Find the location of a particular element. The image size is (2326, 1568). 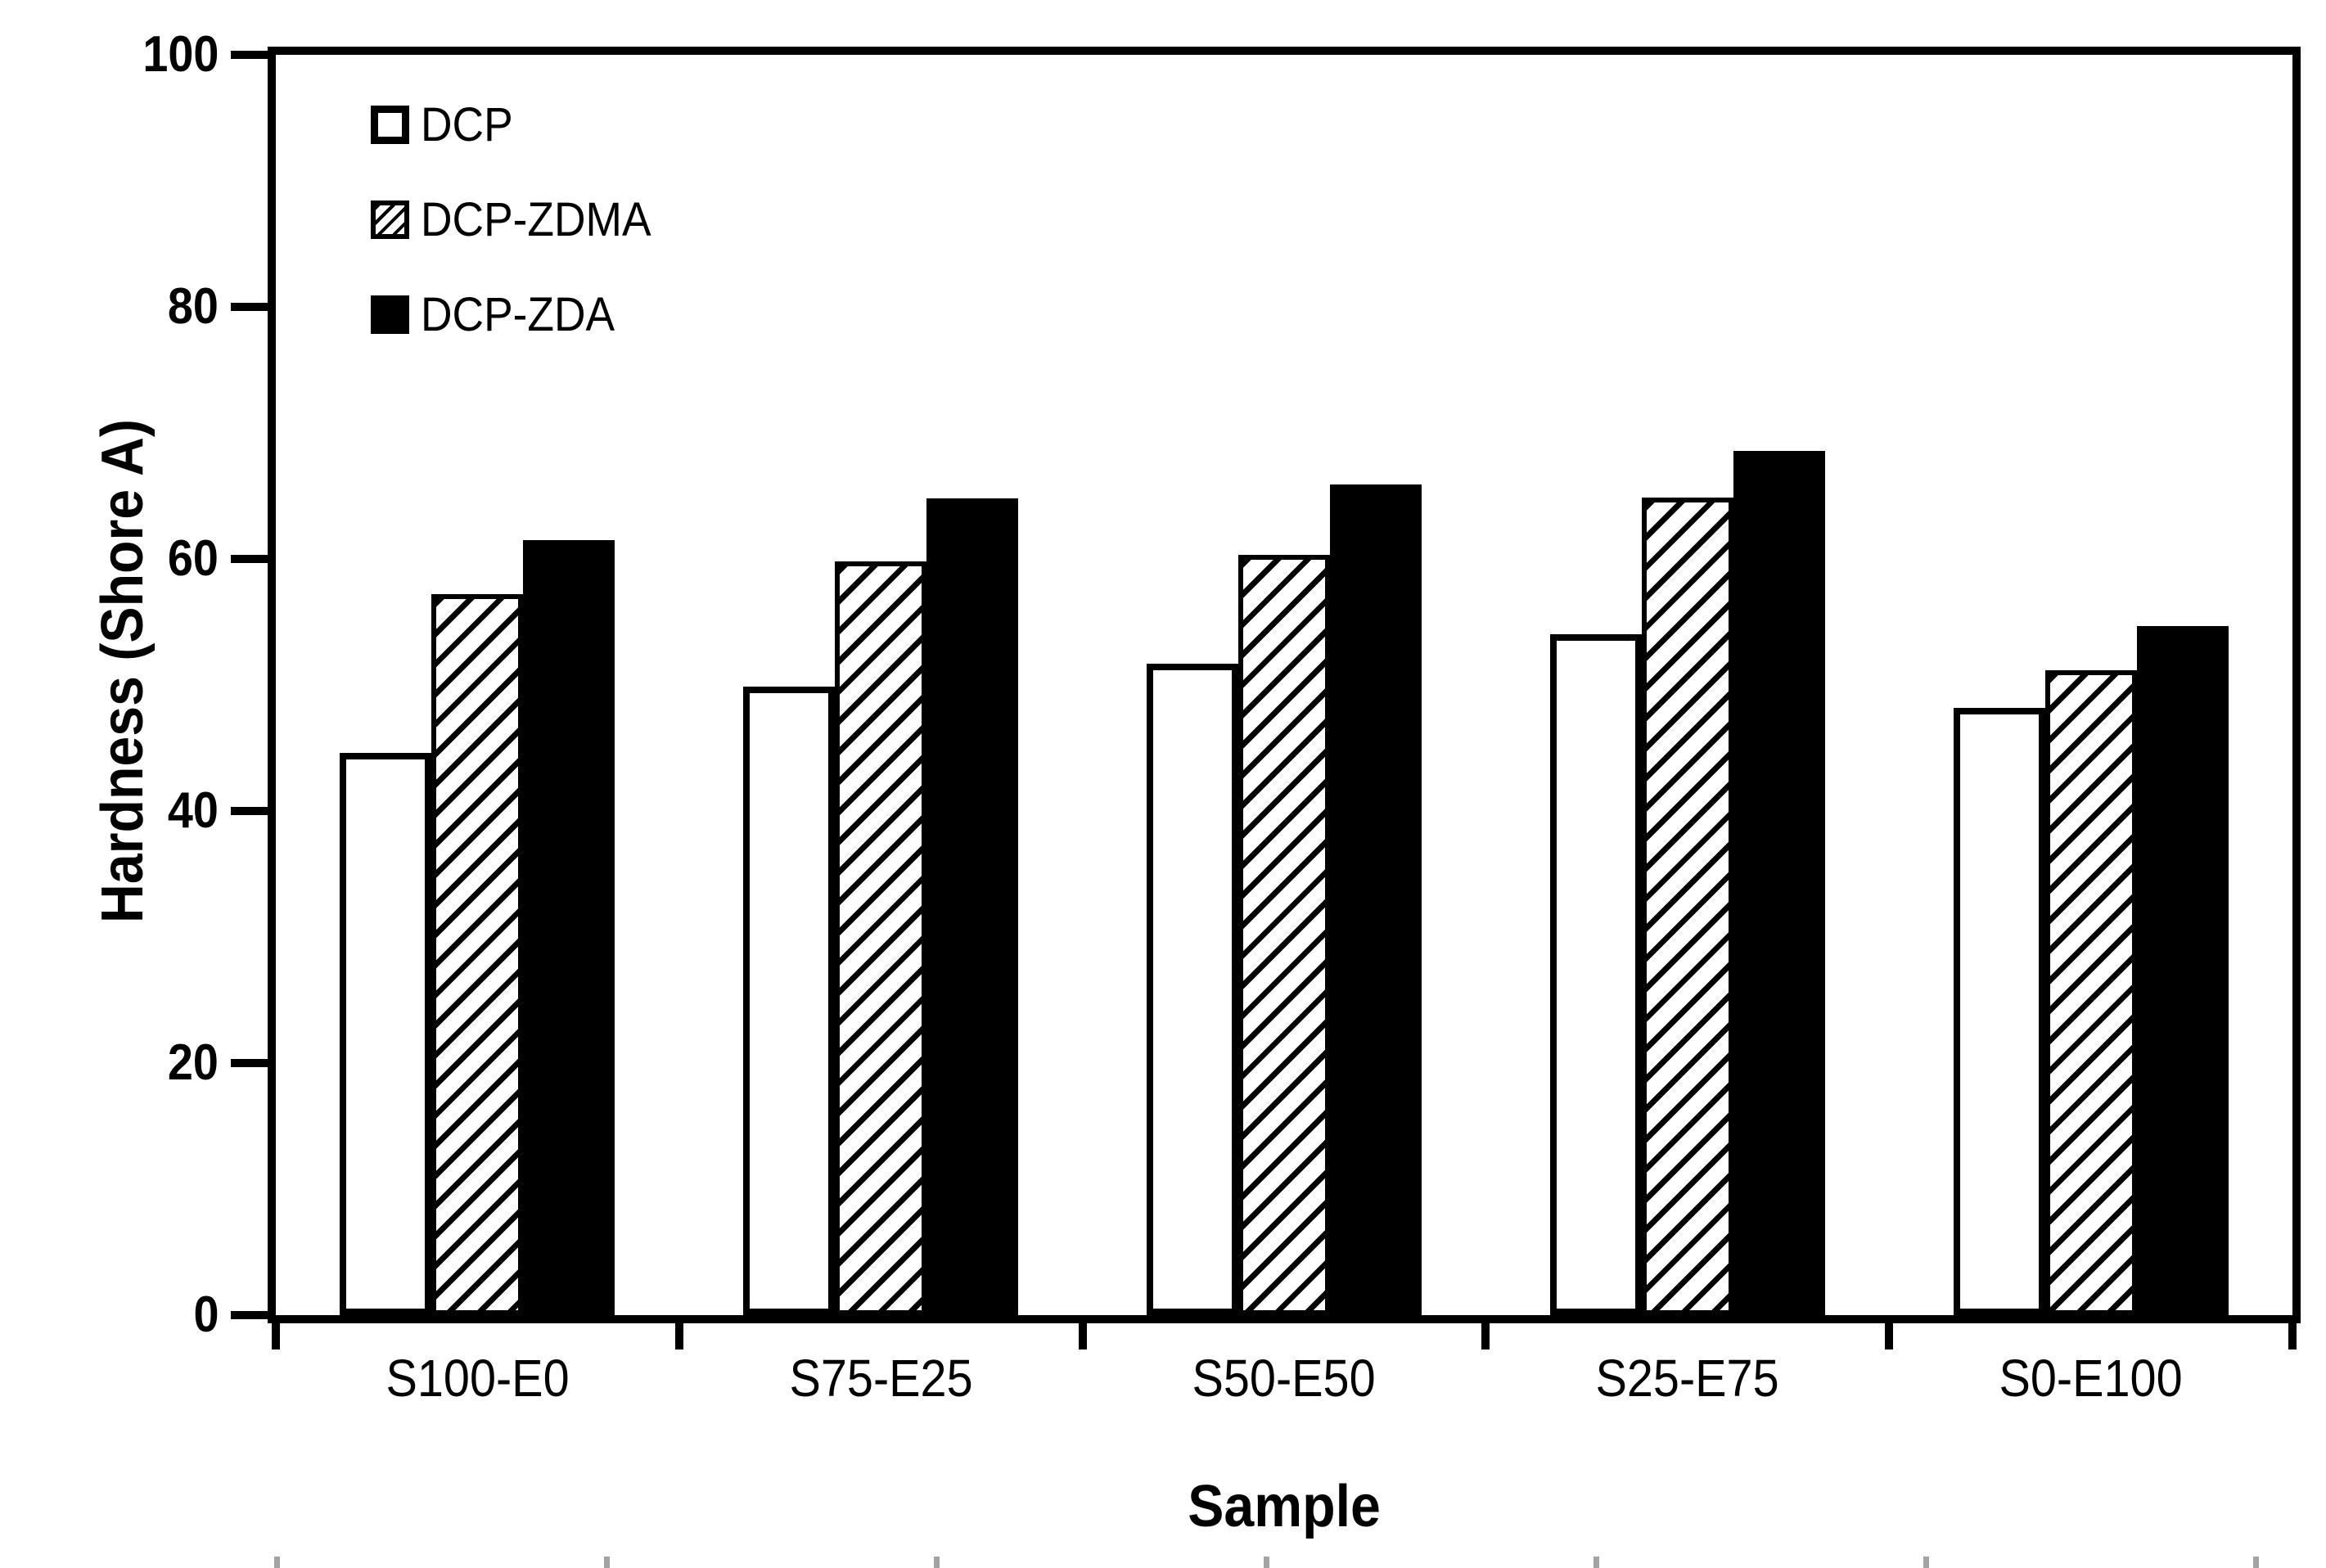

bar-dcp-zdma-s0-e100 is located at coordinates (2090, 992).